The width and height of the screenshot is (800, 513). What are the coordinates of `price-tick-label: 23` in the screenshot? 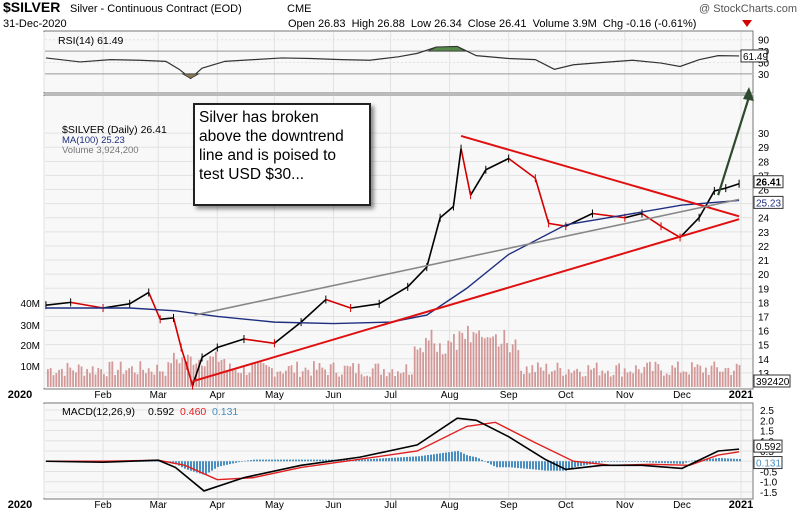 It's located at (764, 233).